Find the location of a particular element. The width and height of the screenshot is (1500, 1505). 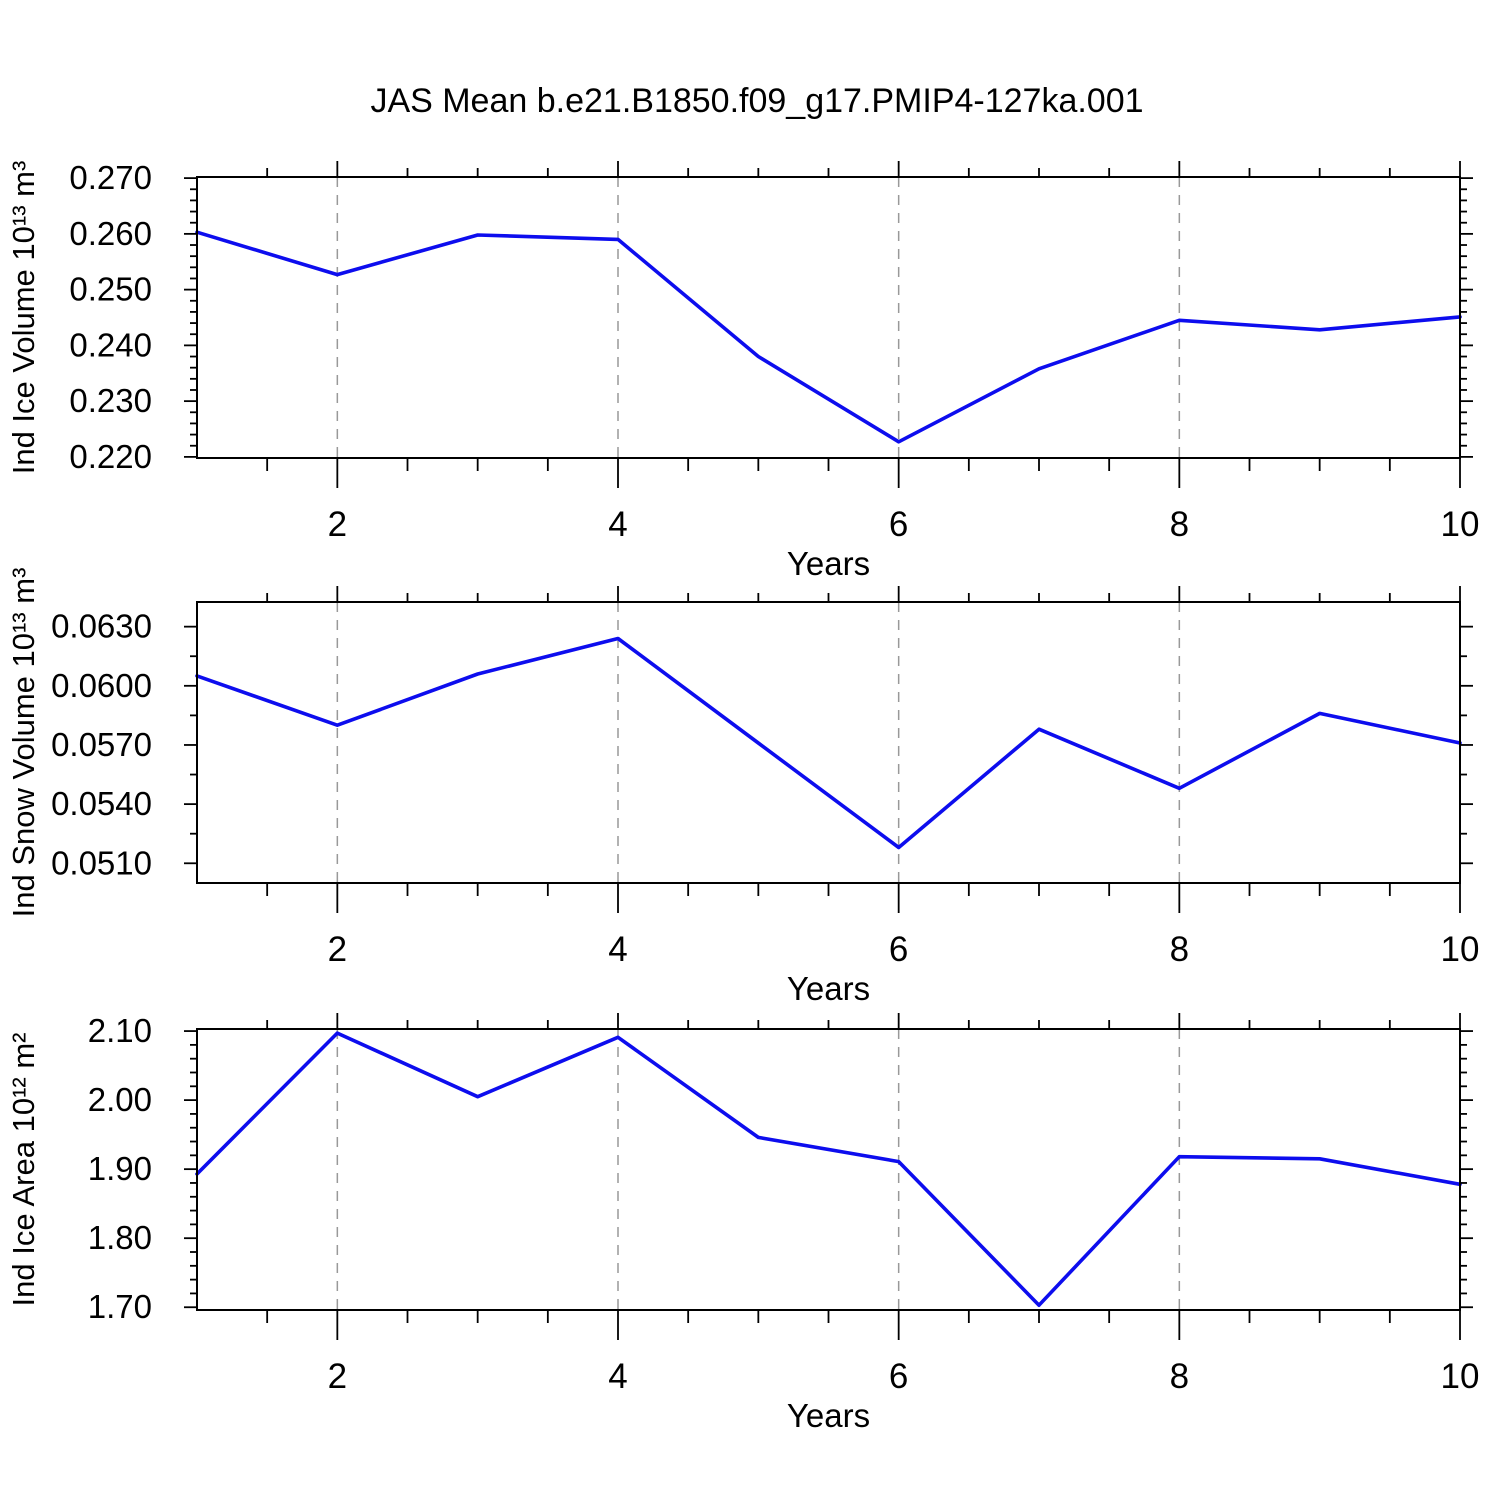

y-tick-label: 2.10 is located at coordinates (120, 1030).